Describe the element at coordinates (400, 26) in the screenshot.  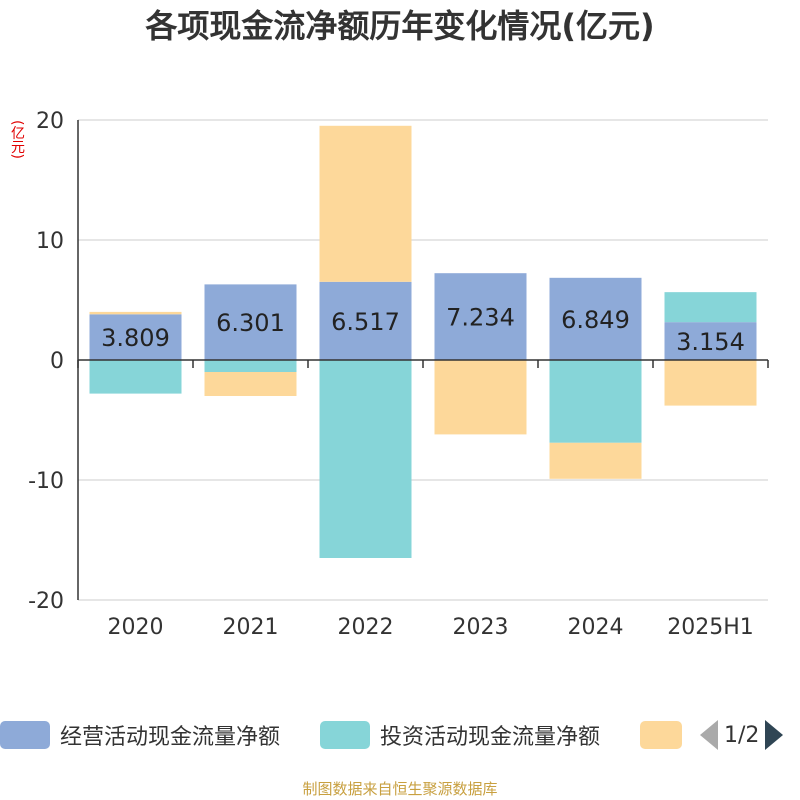
I see `chart-title: 各项现金流净额历年变化情况(亿元)` at that location.